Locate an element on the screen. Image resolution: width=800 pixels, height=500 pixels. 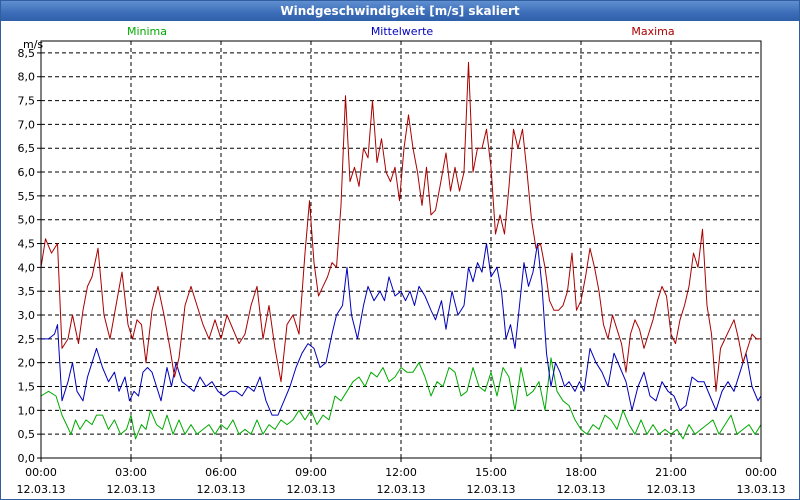
x-tick-time-label: 21:00 is located at coordinates (671, 472).